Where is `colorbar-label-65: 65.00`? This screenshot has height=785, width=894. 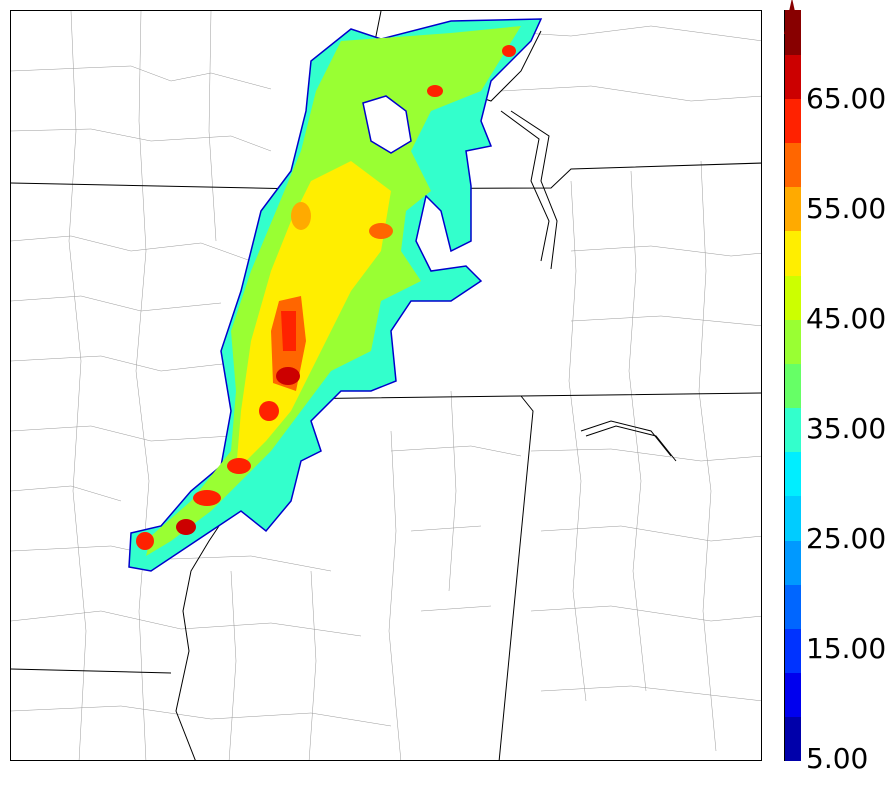
colorbar-label-65: 65.00 is located at coordinates (846, 98).